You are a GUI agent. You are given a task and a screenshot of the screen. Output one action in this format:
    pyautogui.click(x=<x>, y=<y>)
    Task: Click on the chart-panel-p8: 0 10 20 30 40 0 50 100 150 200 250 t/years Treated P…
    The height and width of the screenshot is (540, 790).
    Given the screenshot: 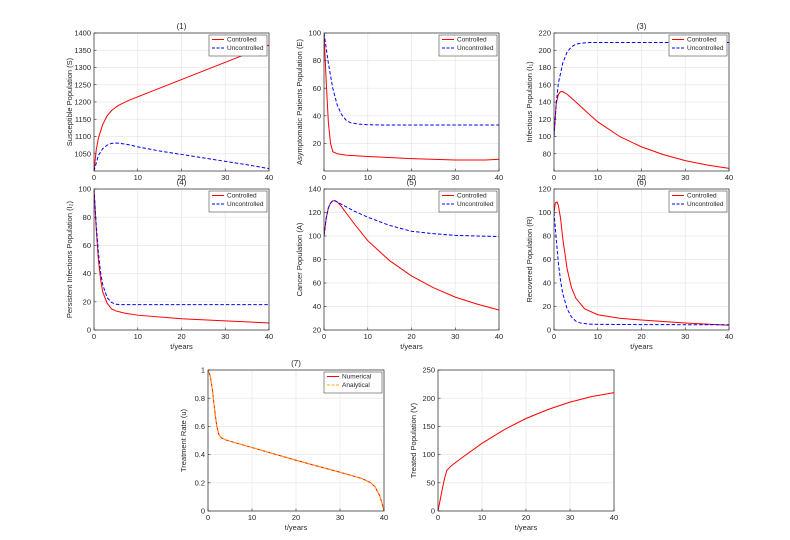 What is the action you would take?
    pyautogui.click(x=513, y=449)
    